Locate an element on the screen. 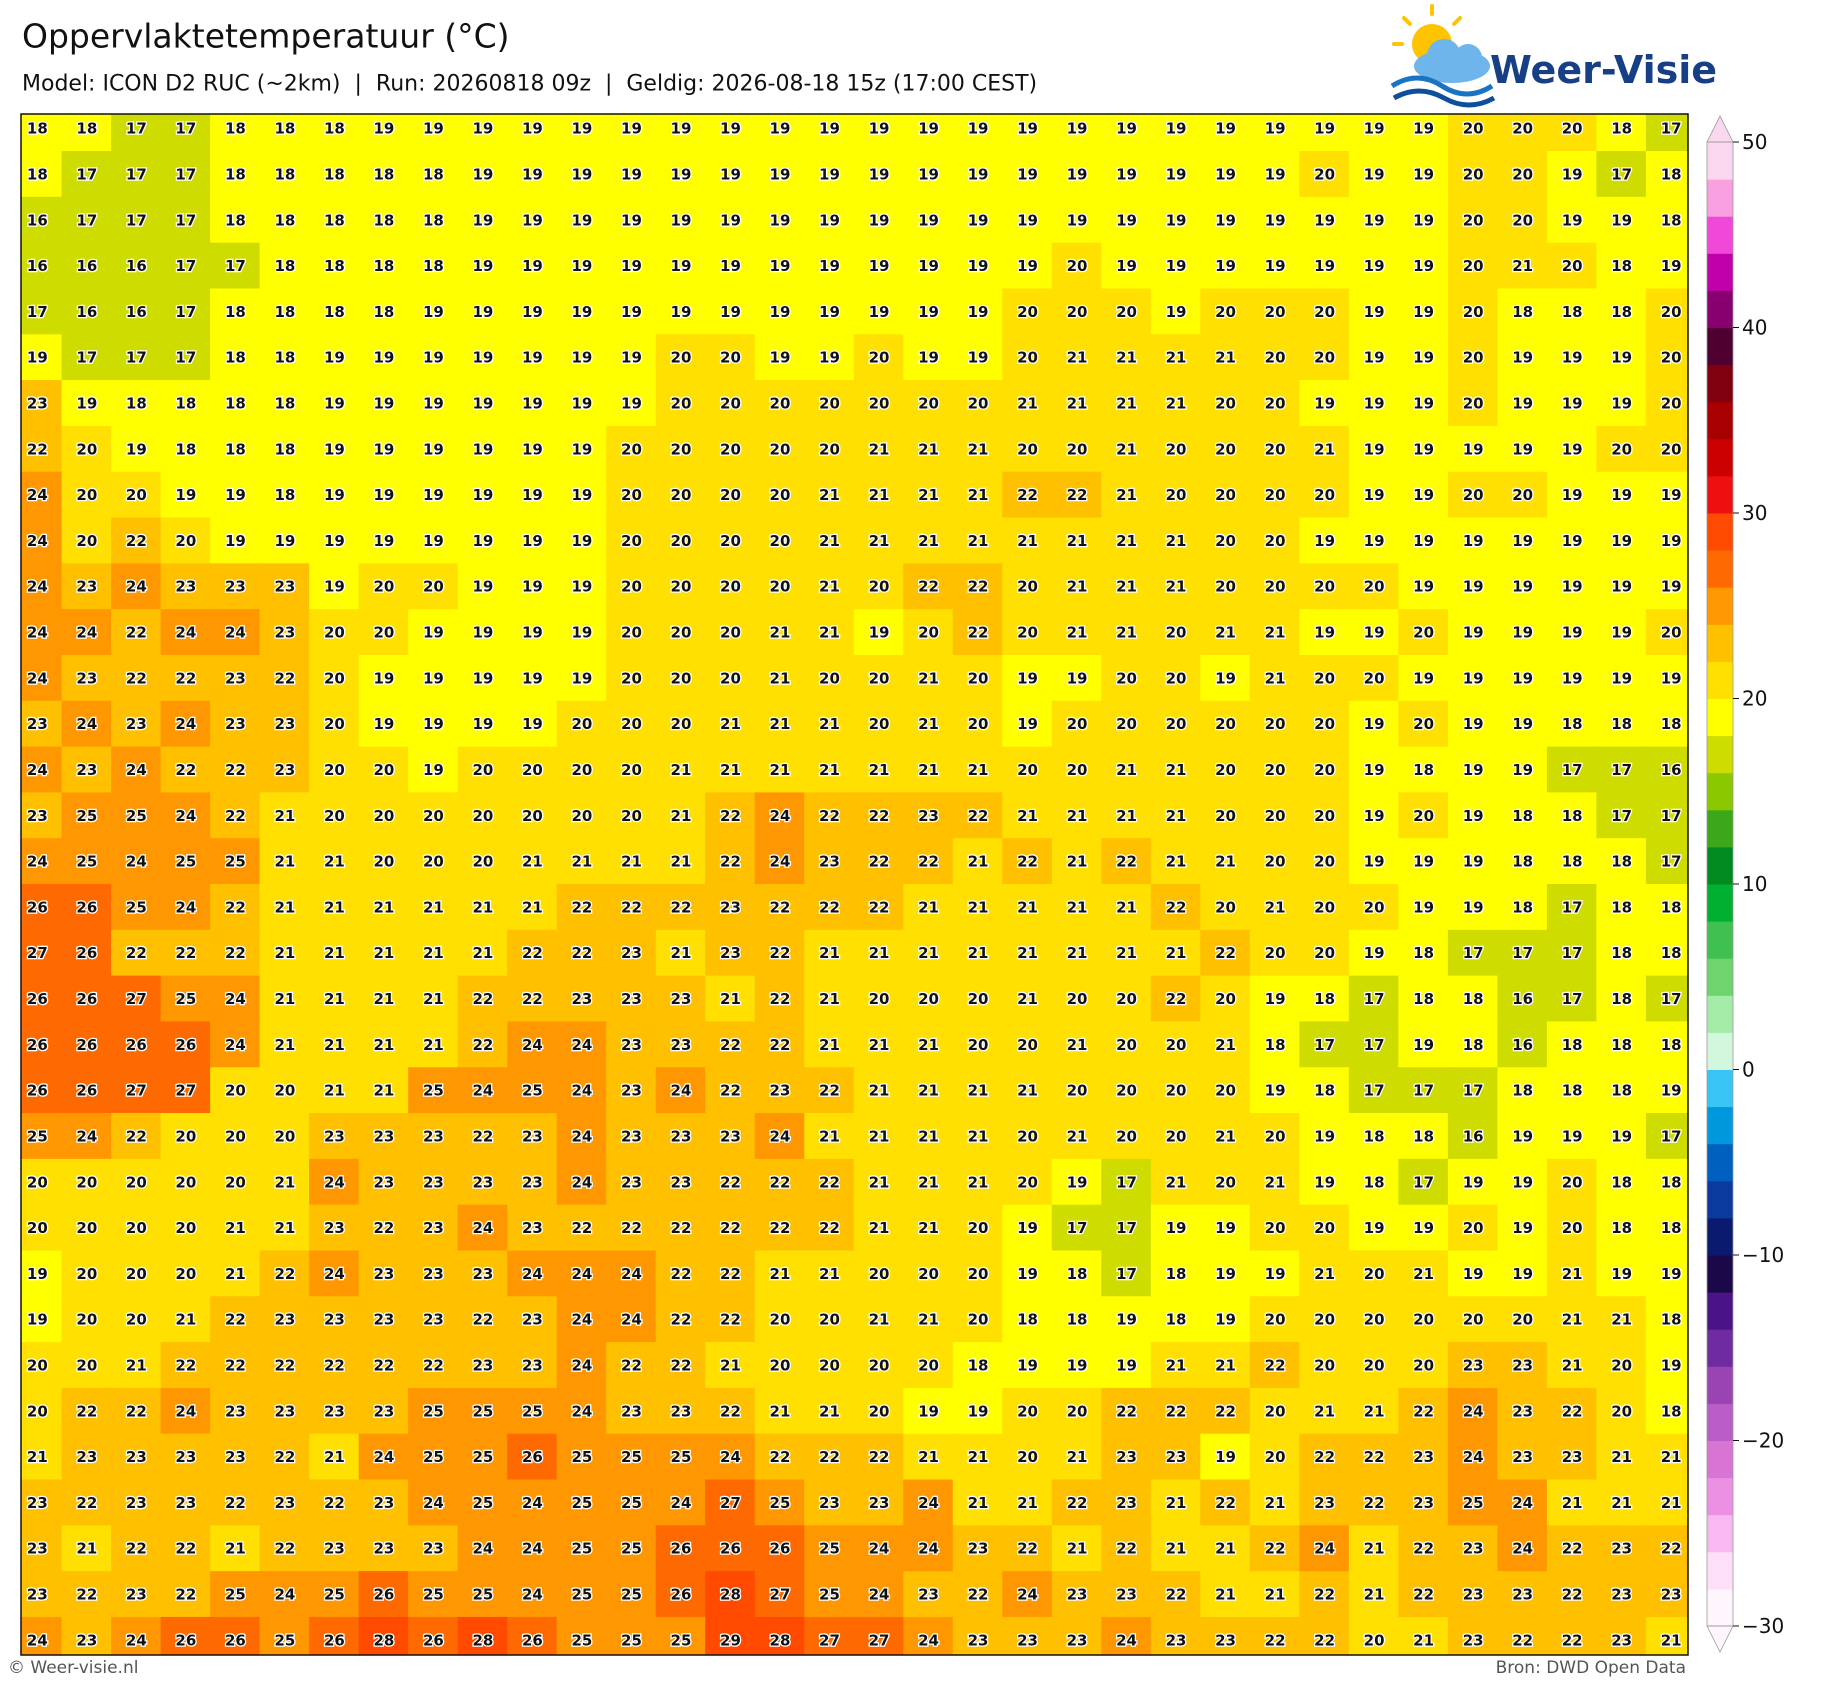  temperature-label: 25 is located at coordinates (185, 999).